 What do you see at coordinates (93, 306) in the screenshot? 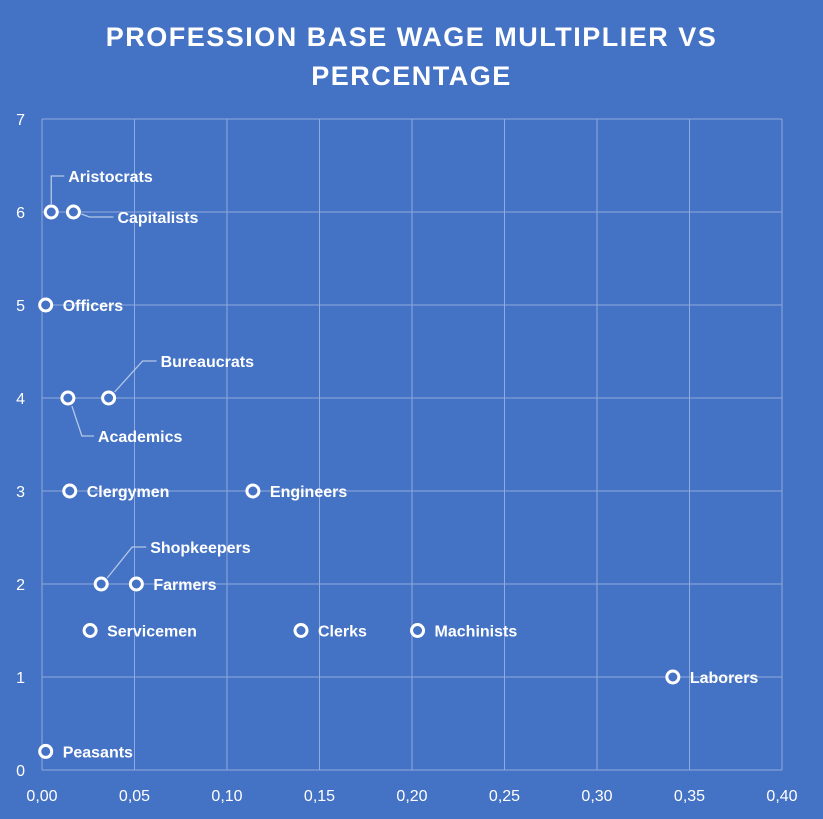
I see `data-label: Officers` at bounding box center [93, 306].